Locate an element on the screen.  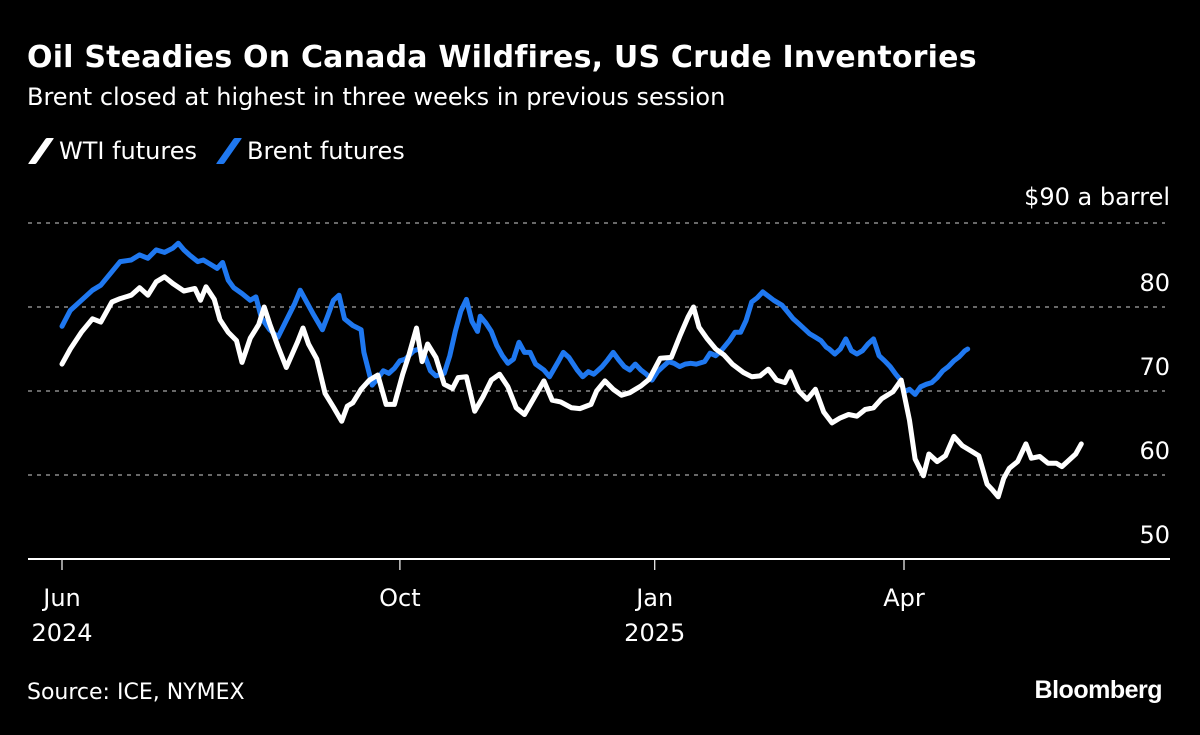
source-note: Source: ICE, NYMEX is located at coordinates (136, 692).